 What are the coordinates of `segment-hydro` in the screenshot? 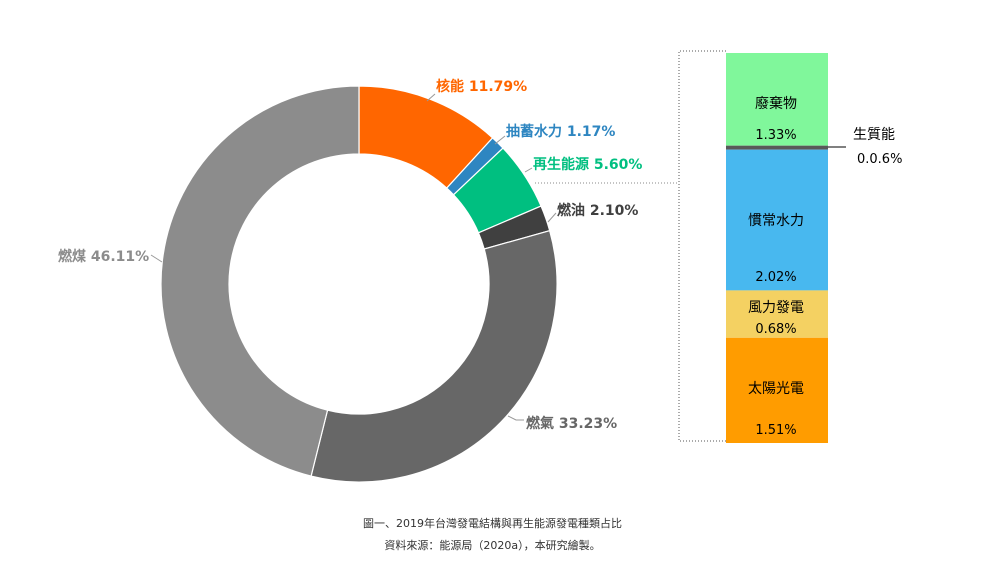 It's located at (777, 220).